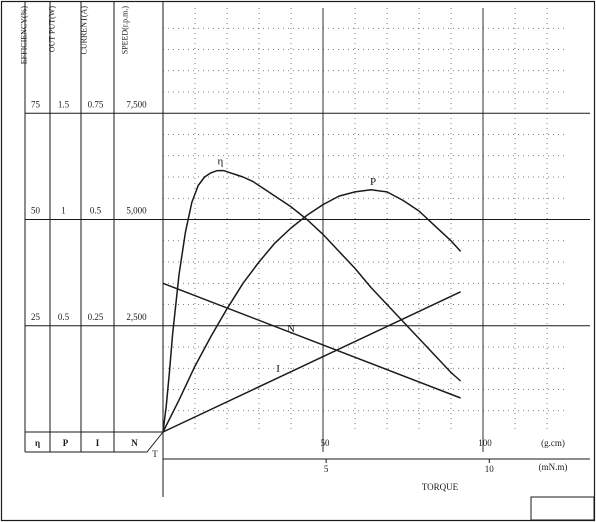 Image resolution: width=596 pixels, height=522 pixels. Describe the element at coordinates (136, 211) in the screenshot. I see `tick-label-speed: 5,000` at that location.